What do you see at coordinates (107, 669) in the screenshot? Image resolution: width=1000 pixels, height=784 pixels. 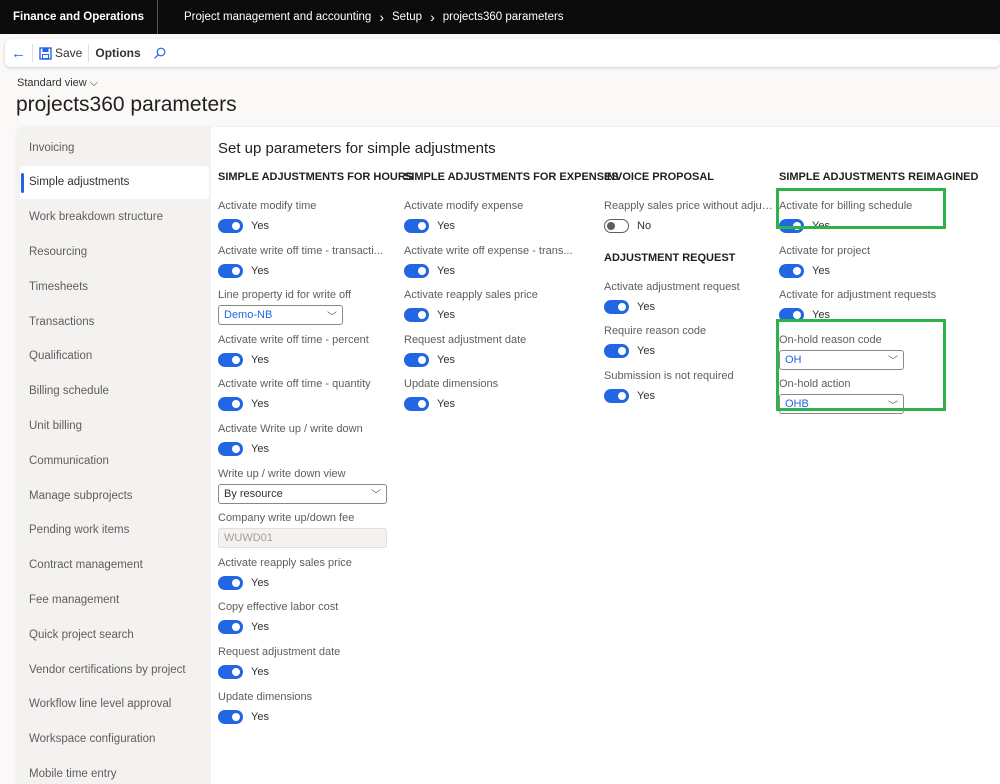 I see `sidebar-item-vendor-certifications-by-project: Vendor certifications by project` at bounding box center [107, 669].